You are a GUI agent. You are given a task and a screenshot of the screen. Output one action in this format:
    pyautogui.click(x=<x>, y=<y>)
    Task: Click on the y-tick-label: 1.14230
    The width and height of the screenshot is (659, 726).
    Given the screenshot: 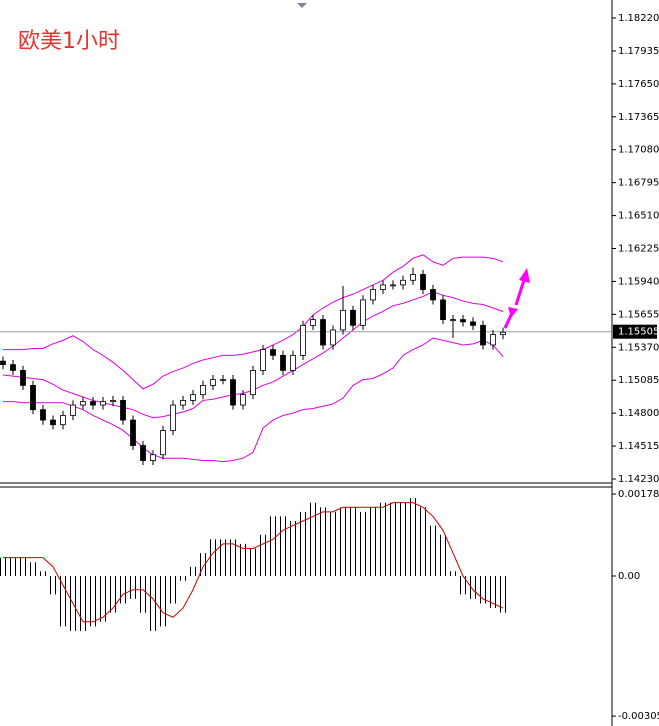 What is the action you would take?
    pyautogui.click(x=638, y=479)
    